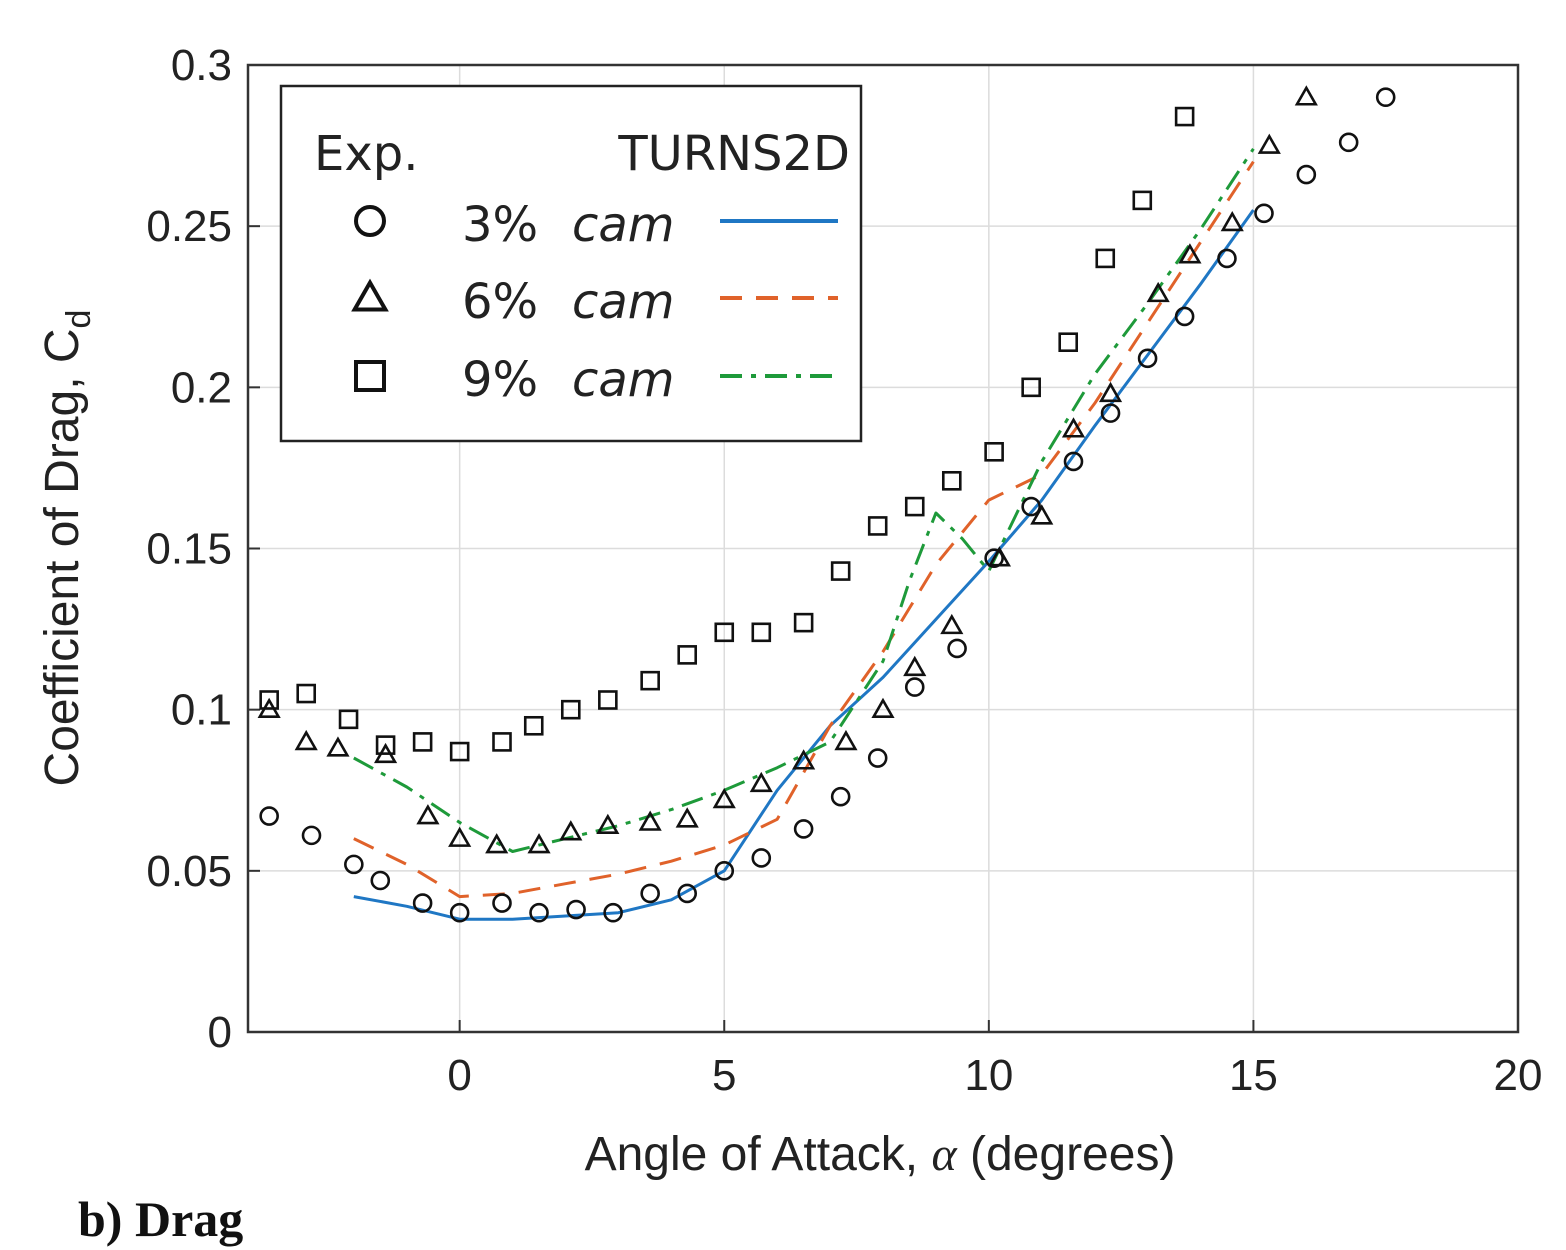  What do you see at coordinates (568, 380) in the screenshot?
I see `legend-entry-label: 9% cam` at bounding box center [568, 380].